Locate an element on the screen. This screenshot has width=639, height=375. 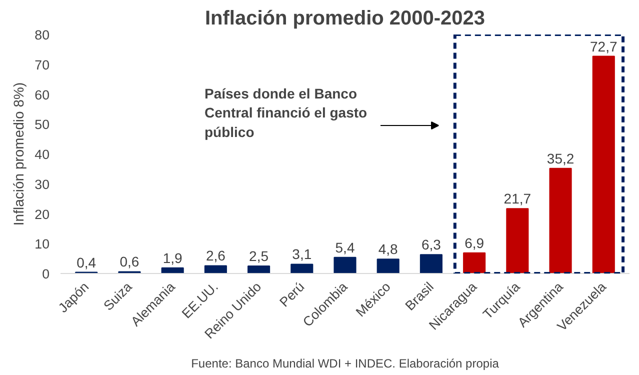
y-tick-label: 60 is located at coordinates (42, 94).